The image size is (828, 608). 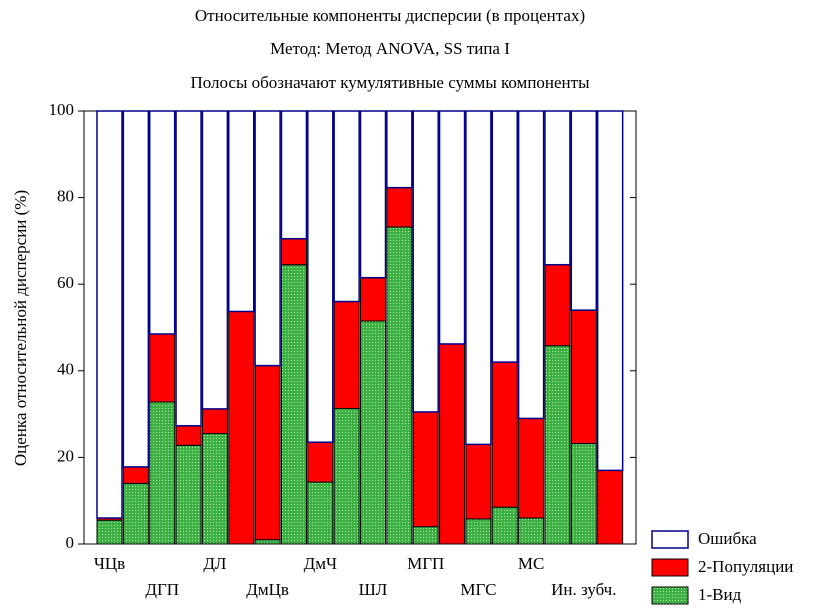 I want to click on x-tick-label: Ин. зубч., so click(x=583, y=589).